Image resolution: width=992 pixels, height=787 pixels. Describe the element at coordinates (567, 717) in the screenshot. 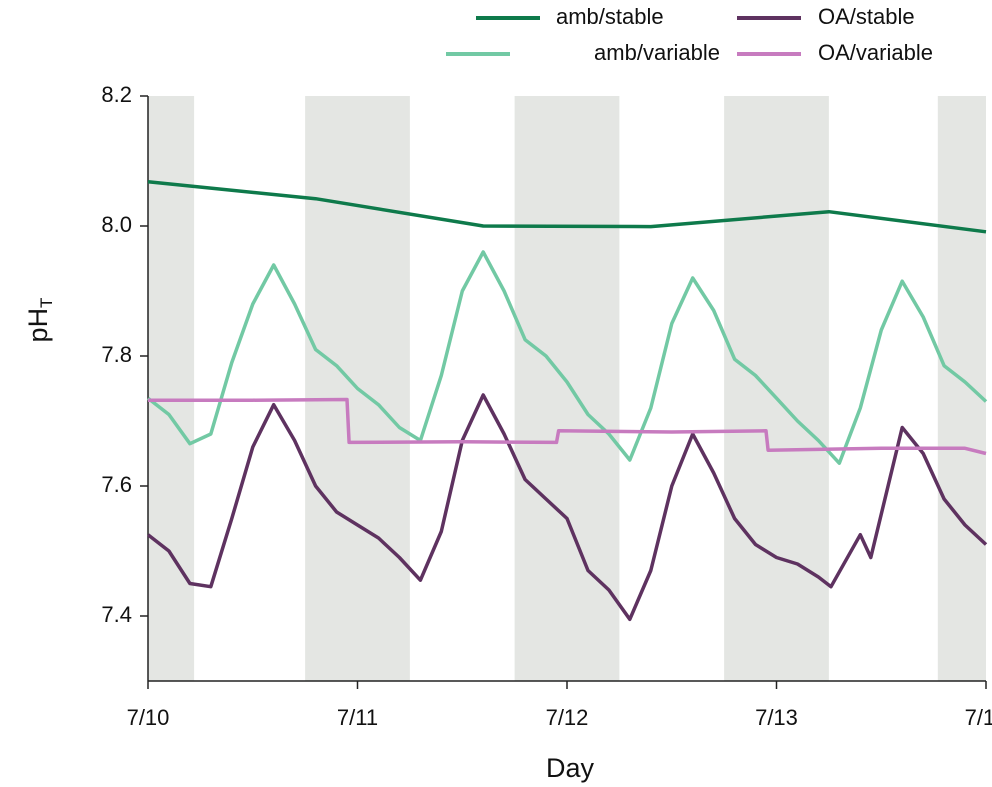

I see `x-tick-label: 7/12` at that location.